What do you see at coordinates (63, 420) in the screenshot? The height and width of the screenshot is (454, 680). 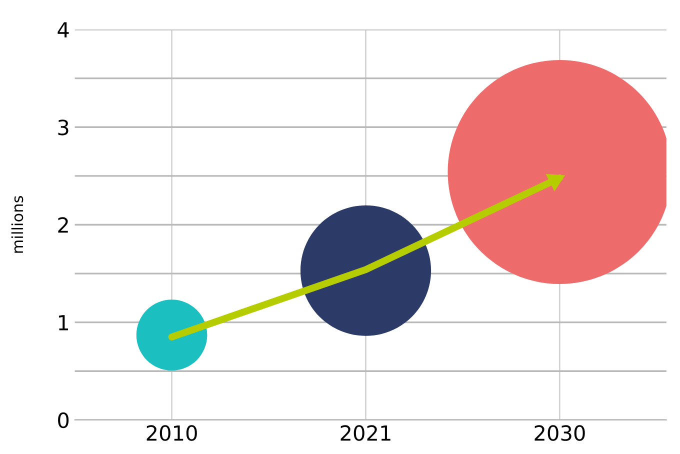 I see `y-tick-label: 0` at bounding box center [63, 420].